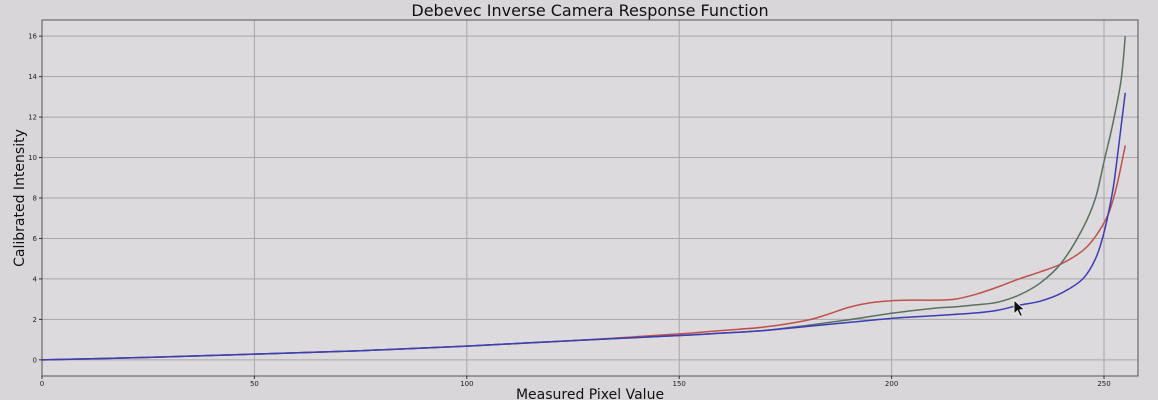 This screenshot has height=400, width=1158. What do you see at coordinates (589, 10) in the screenshot?
I see `chart-title: Debevec Inverse Camera Response Function` at bounding box center [589, 10].